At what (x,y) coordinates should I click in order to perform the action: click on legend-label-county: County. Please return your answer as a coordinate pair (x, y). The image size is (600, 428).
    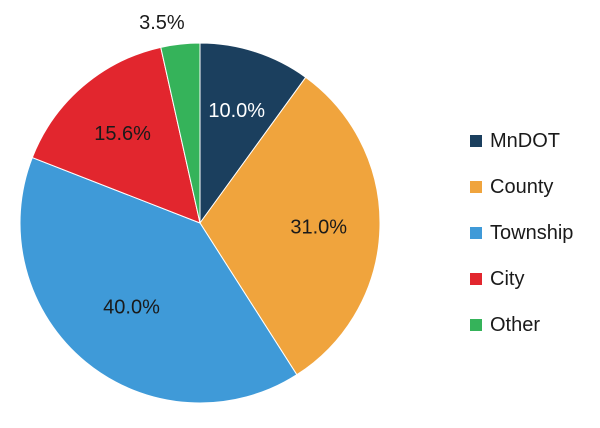
    Looking at the image, I should click on (522, 186).